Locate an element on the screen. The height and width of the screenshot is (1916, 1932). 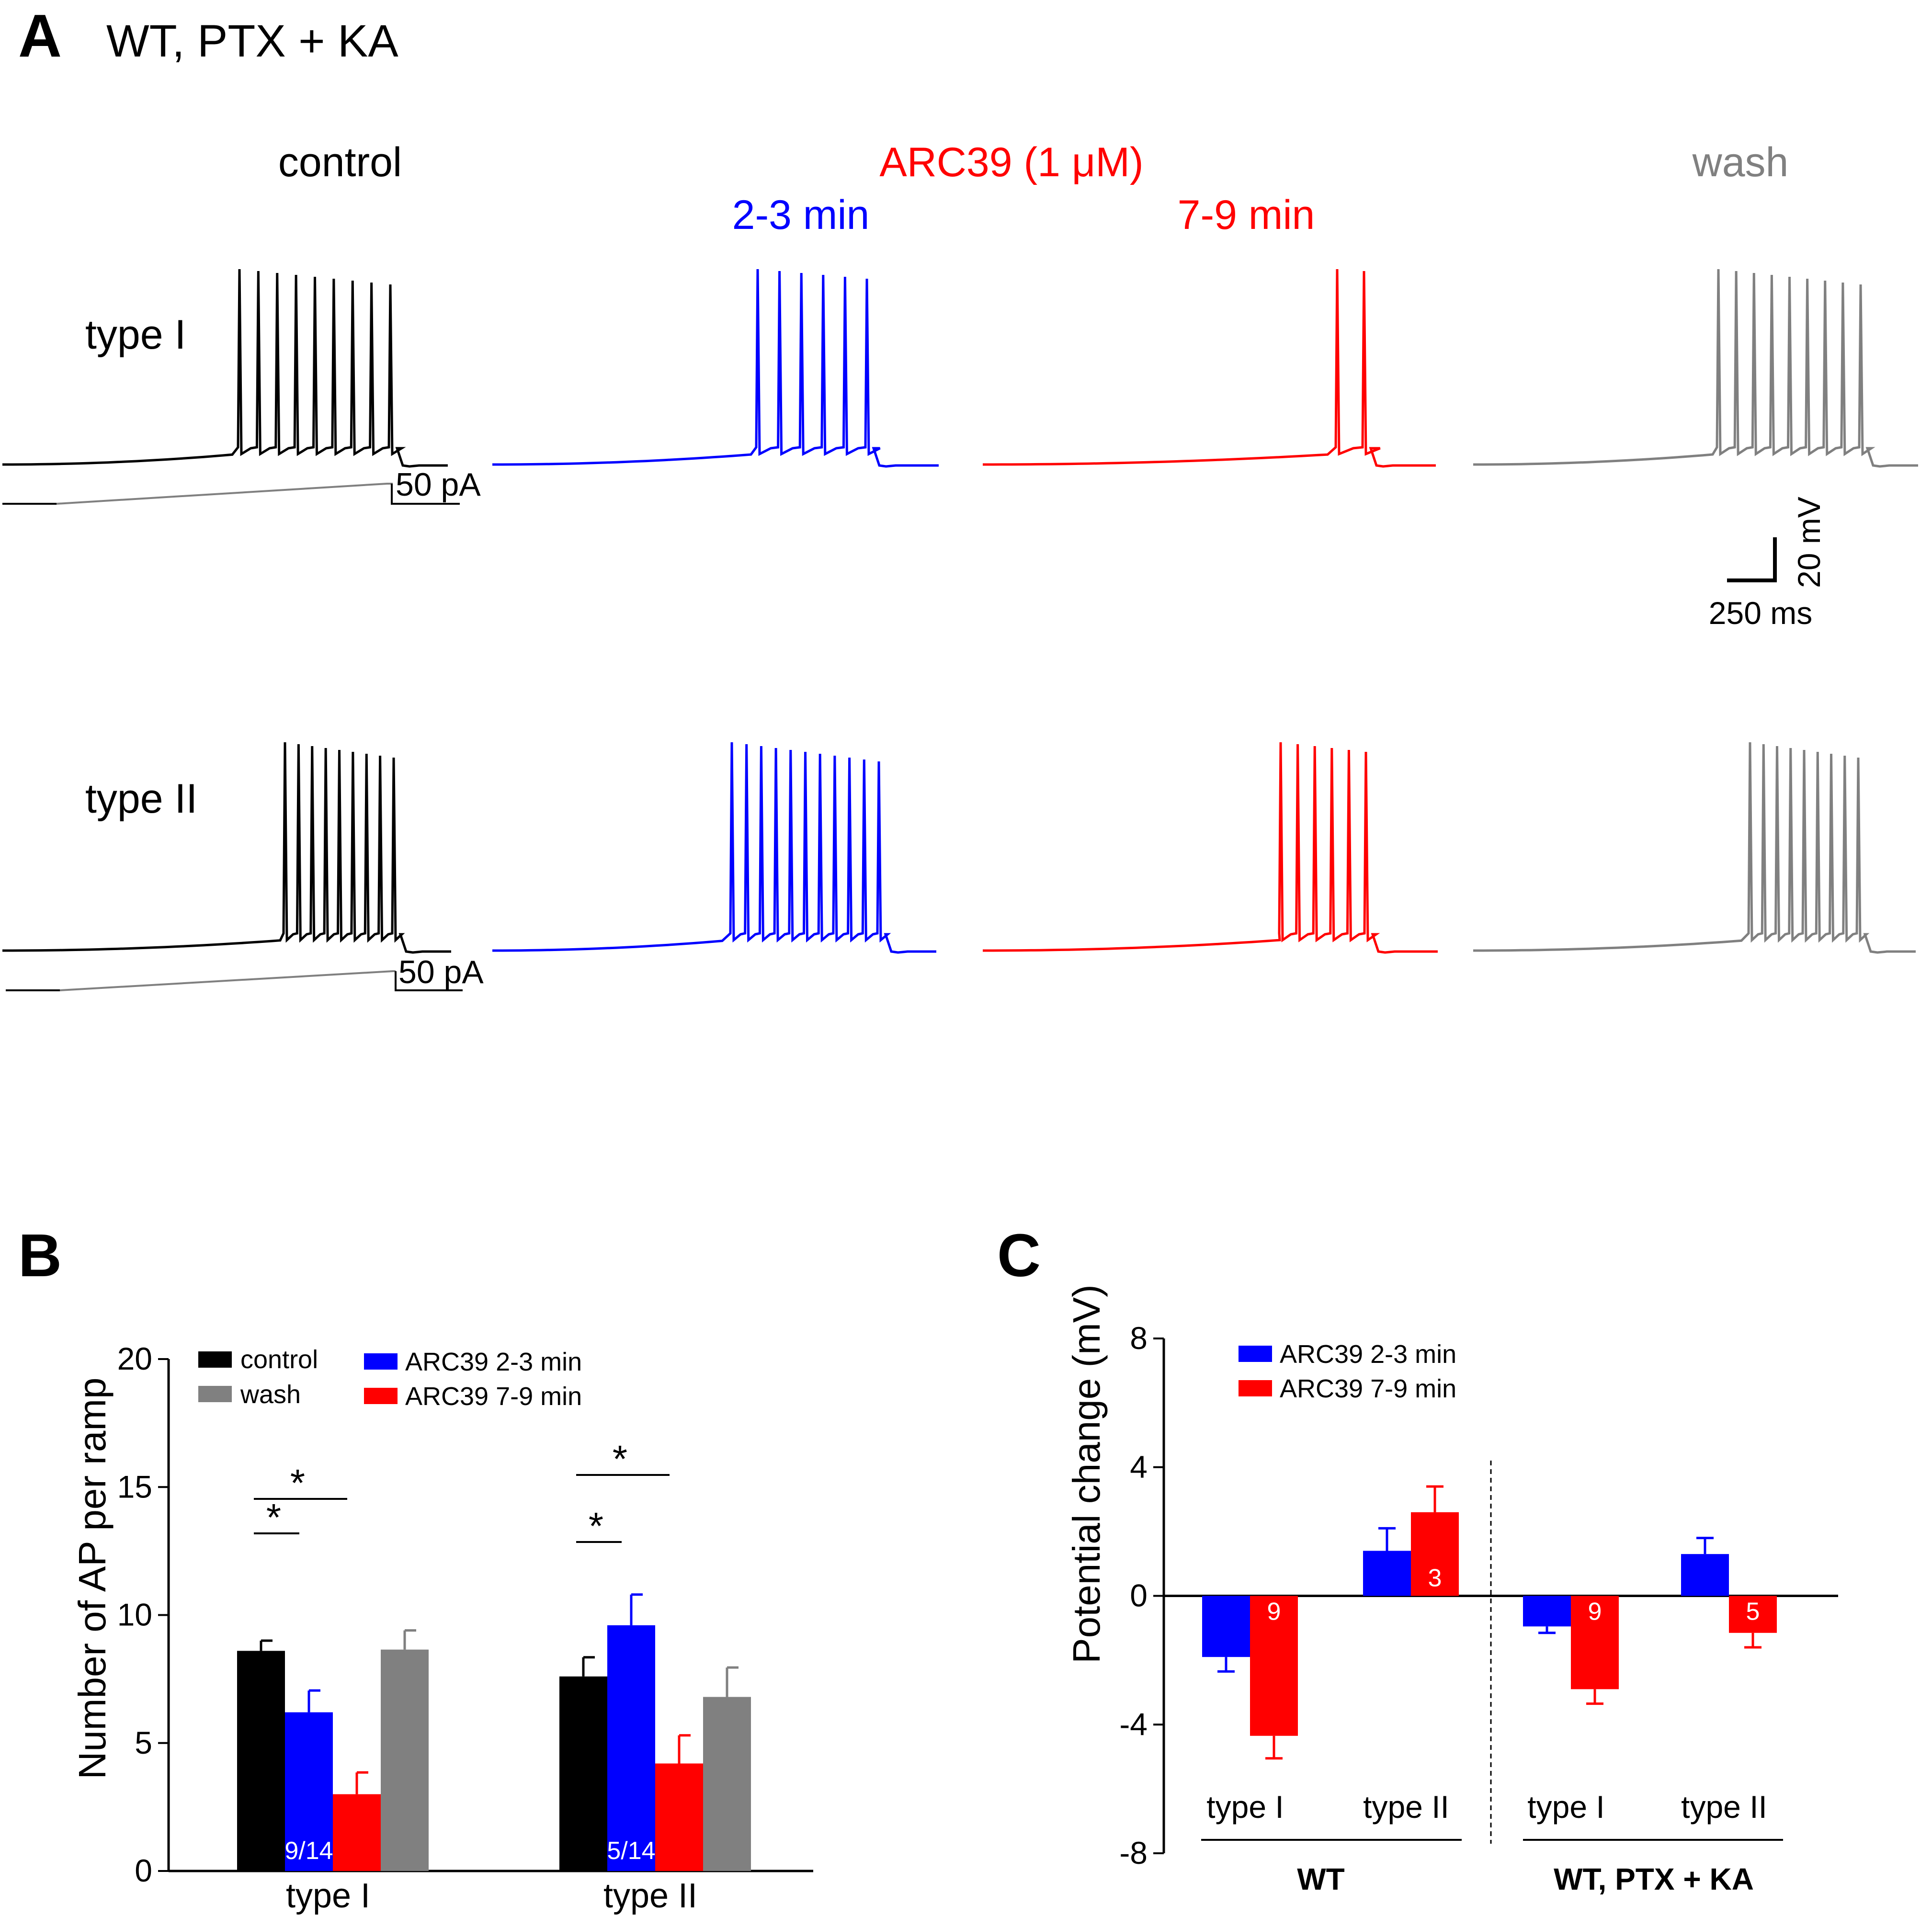
ramp-scale-bar-type-i is located at coordinates (426, 494).